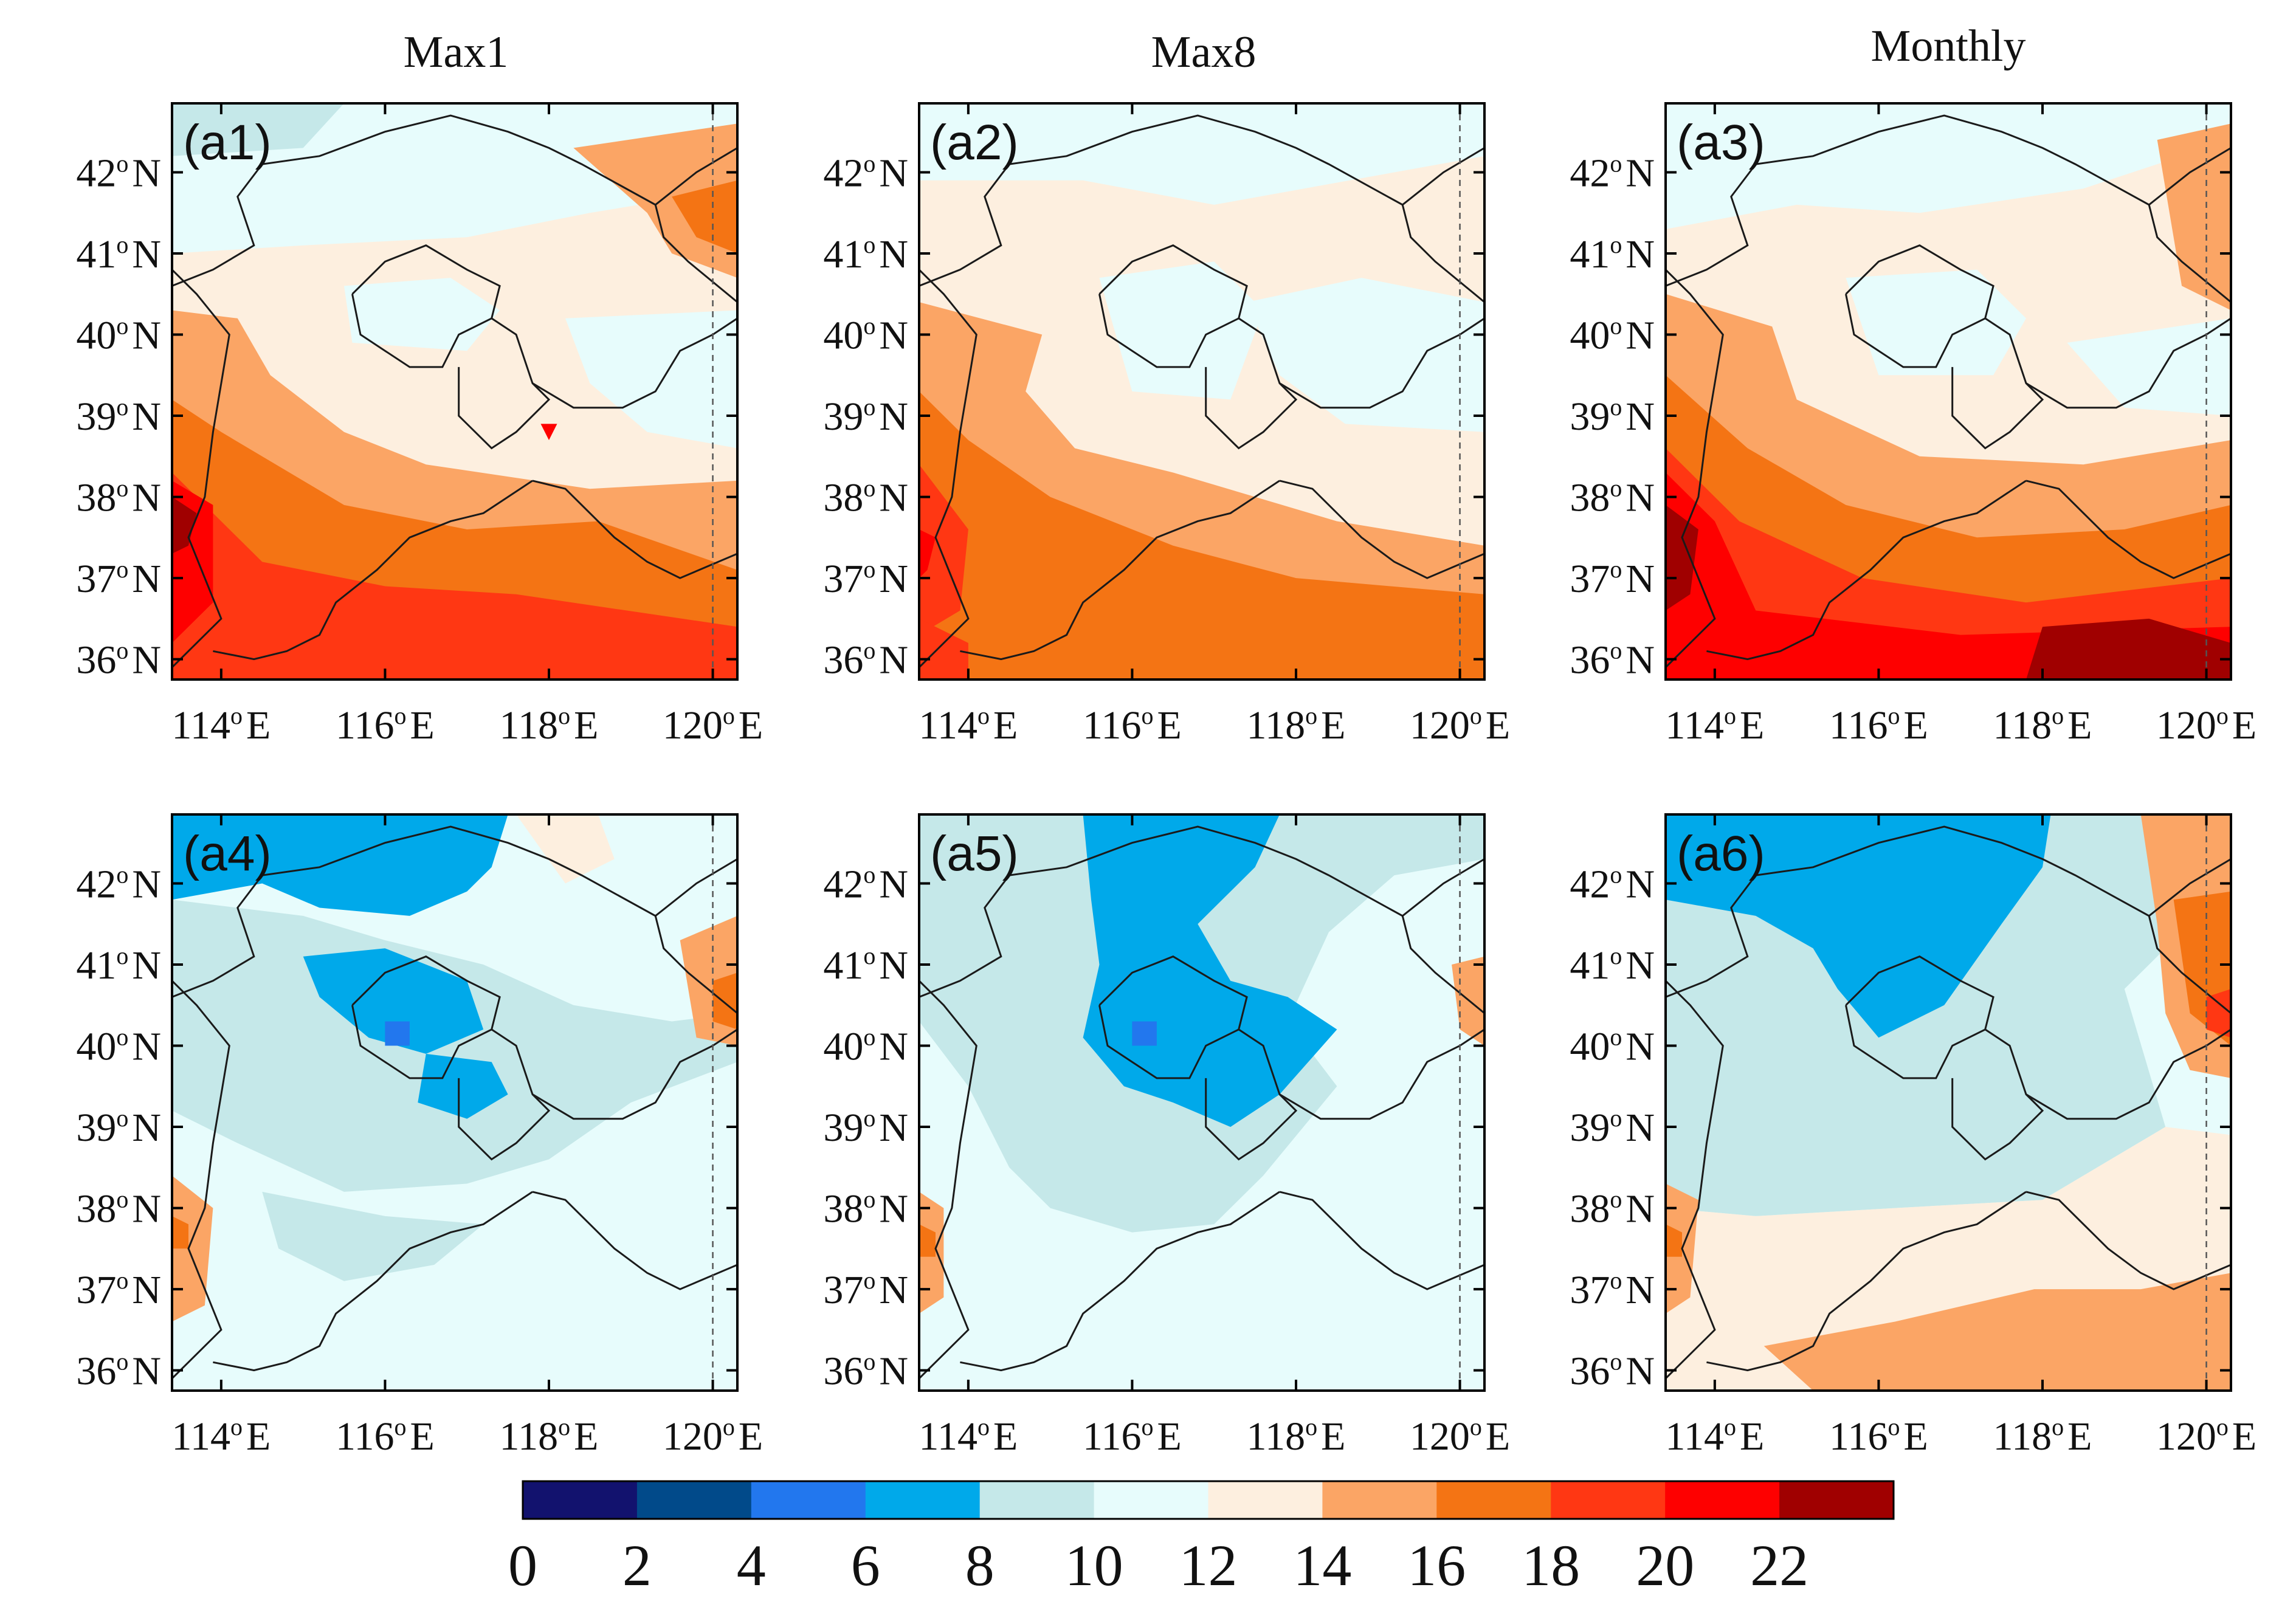  I want to click on panel-label: (a4), so click(227, 854).